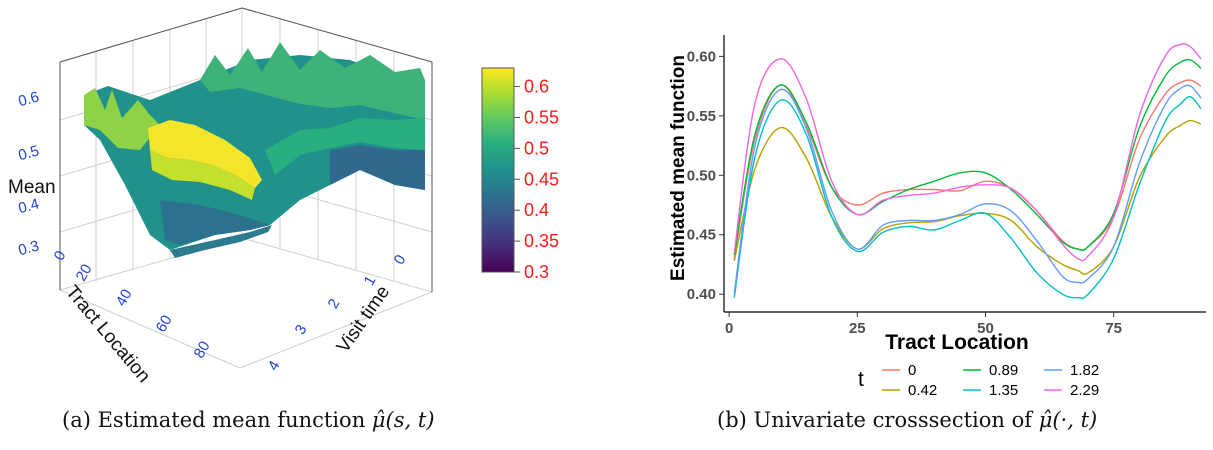 This screenshot has height=450, width=1213. What do you see at coordinates (701, 294) in the screenshot?
I see `y-tick-label: 0.40` at bounding box center [701, 294].